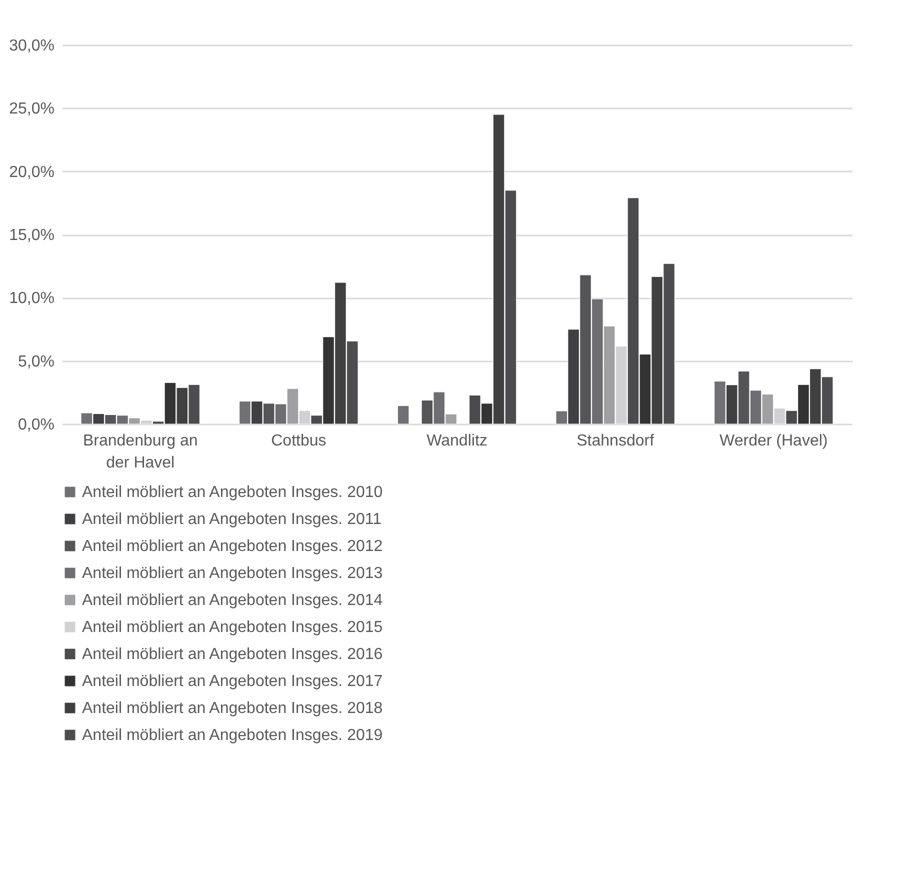 The width and height of the screenshot is (910, 885). I want to click on x-tick-label: Cottbus, so click(298, 441).